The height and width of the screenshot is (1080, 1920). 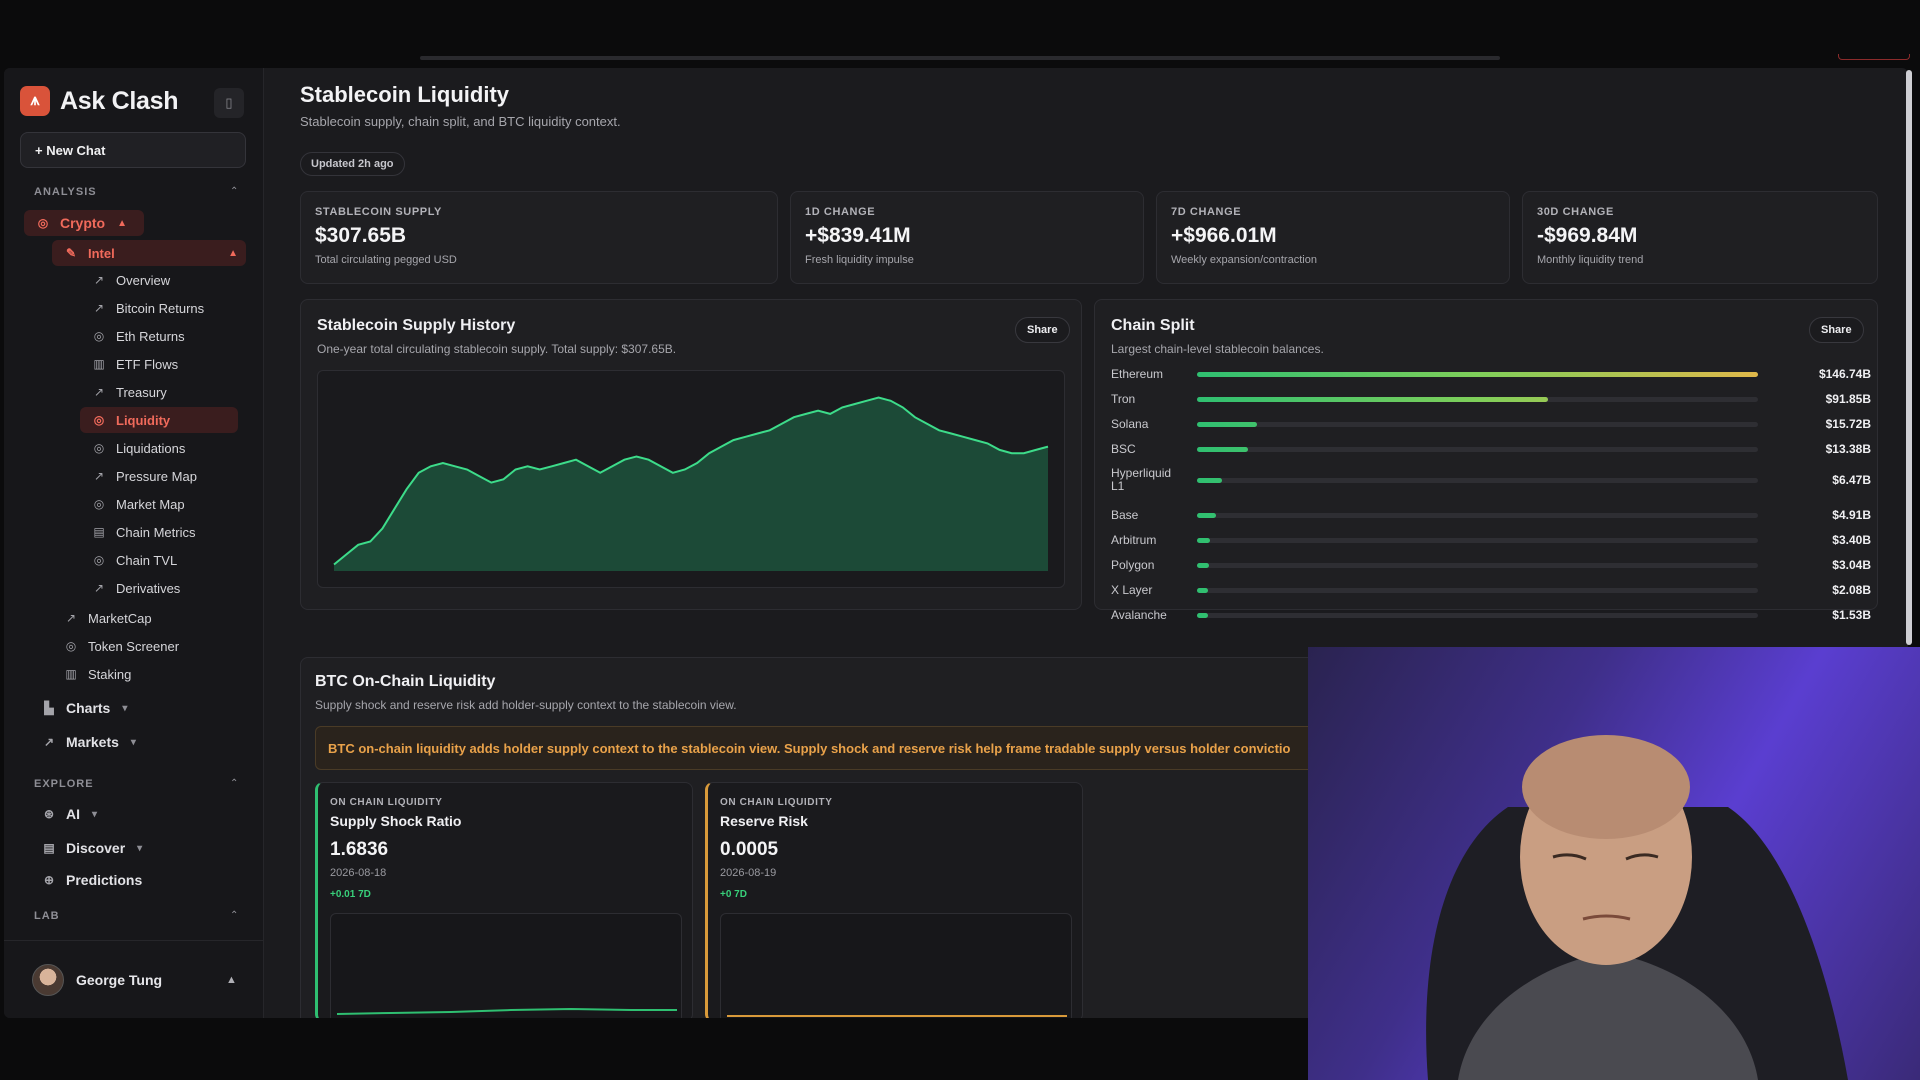 I want to click on sidebar-item-bitcoin-returns: ↗ Bitcoin Returns, so click(x=159, y=308).